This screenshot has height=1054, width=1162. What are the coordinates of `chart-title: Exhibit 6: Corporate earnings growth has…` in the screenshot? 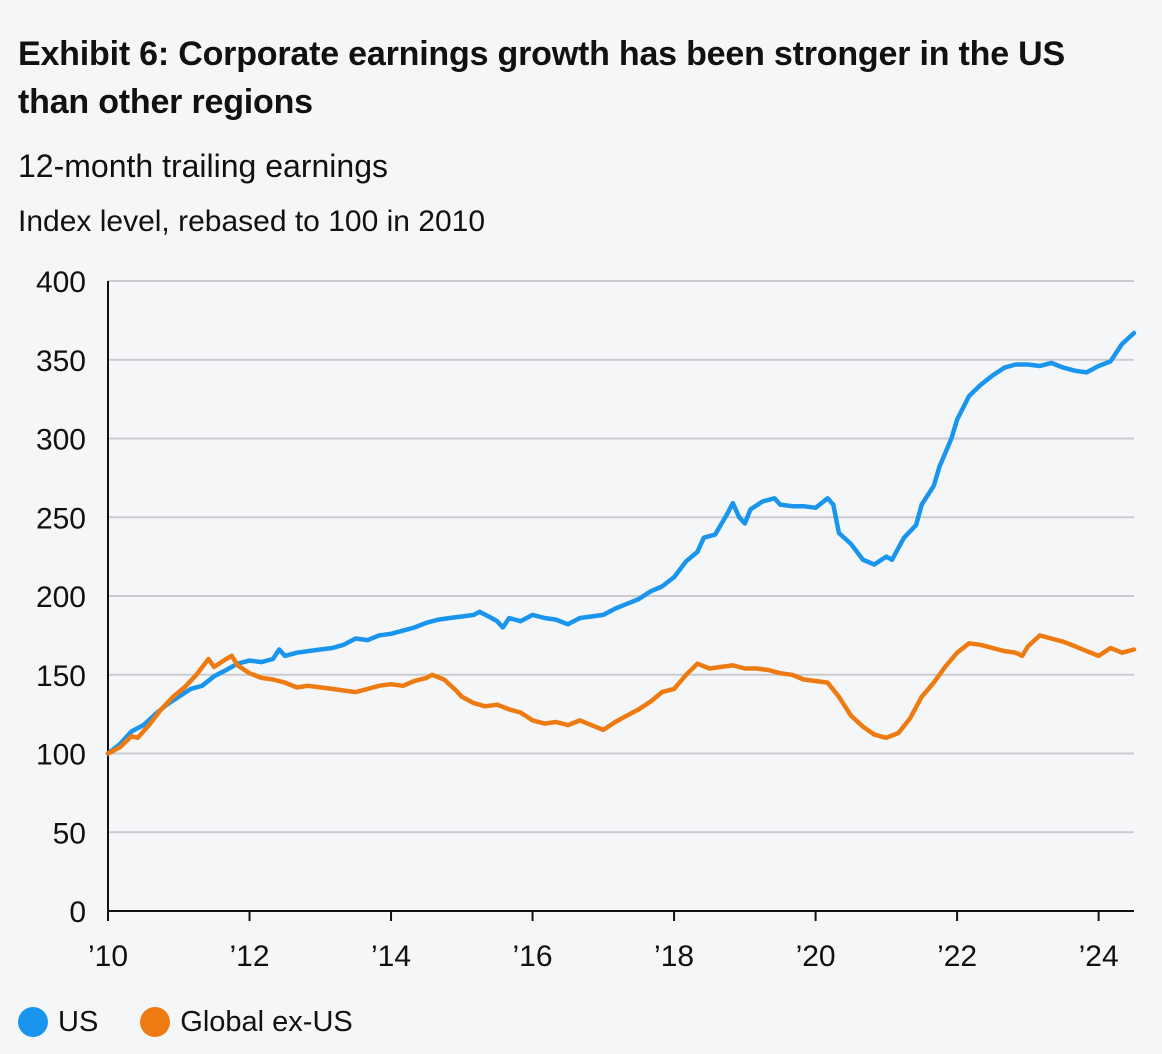 It's located at (542, 78).